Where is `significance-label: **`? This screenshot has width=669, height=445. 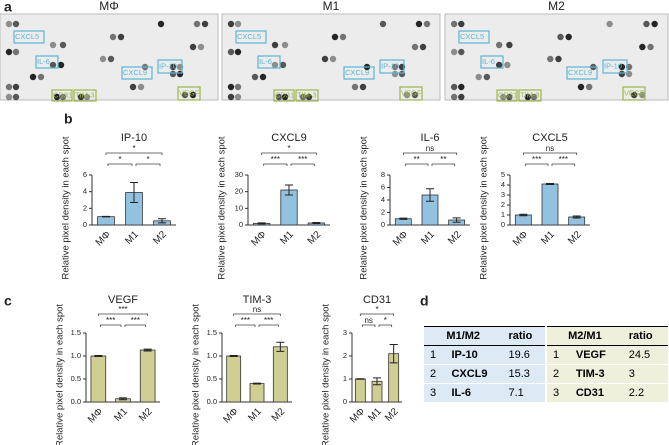 significance-label: ** is located at coordinates (443, 159).